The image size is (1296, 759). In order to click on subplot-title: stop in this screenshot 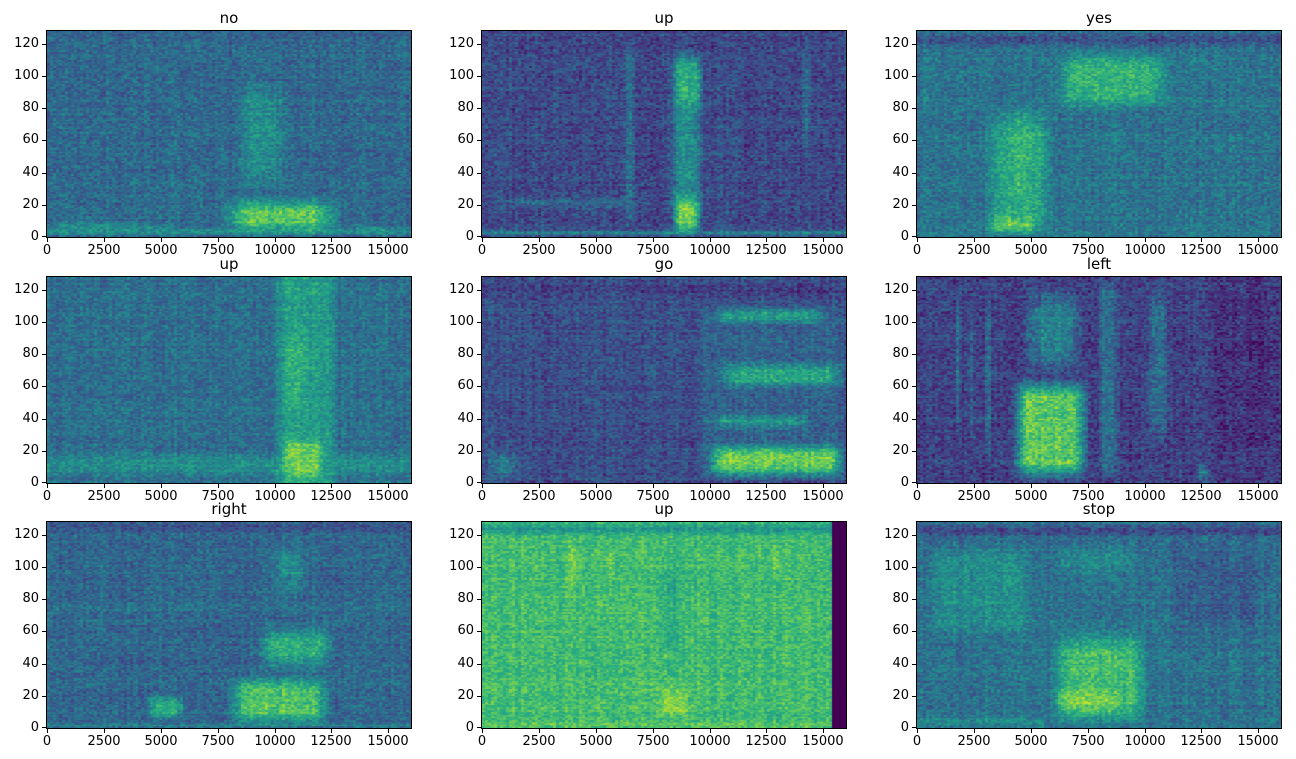, I will do `click(1099, 509)`.